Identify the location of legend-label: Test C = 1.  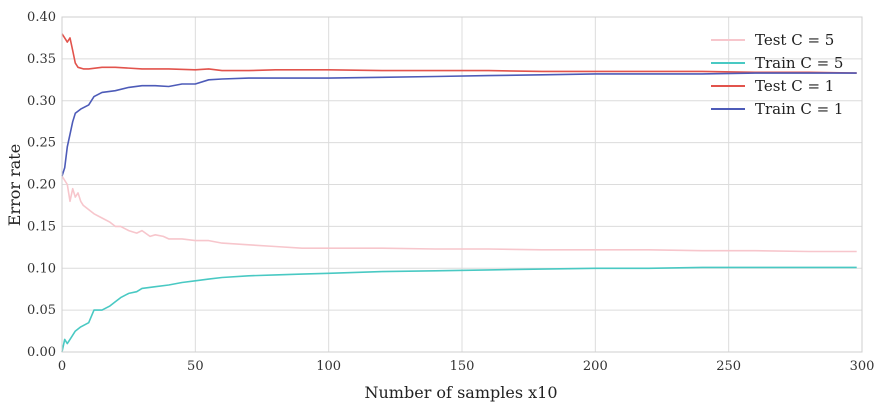
(794, 86).